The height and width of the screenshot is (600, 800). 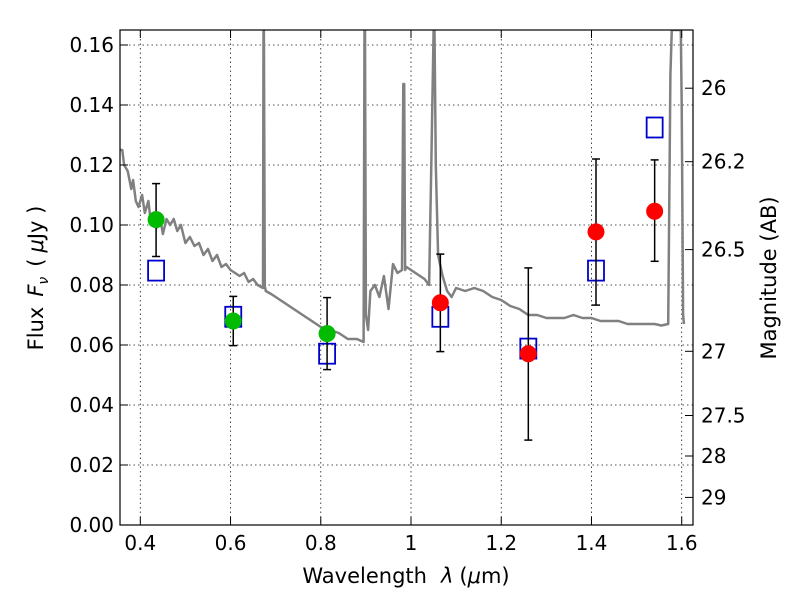 I want to click on x-tick-label: 1, so click(x=411, y=543).